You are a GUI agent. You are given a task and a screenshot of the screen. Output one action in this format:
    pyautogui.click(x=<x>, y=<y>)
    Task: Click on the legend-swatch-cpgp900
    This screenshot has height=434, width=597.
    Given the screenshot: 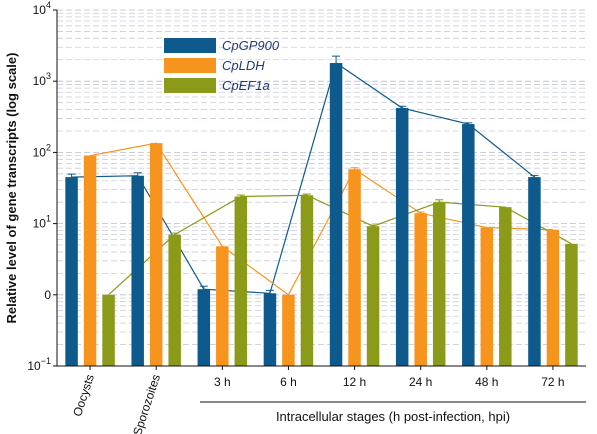 What is the action you would take?
    pyautogui.click(x=190, y=45)
    